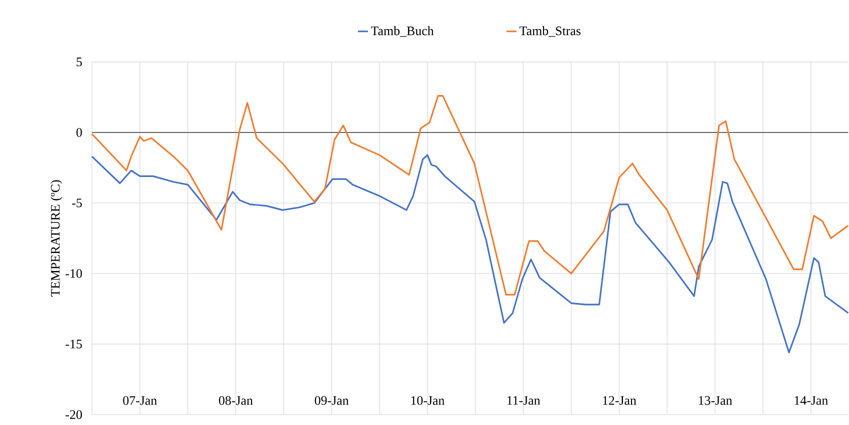 Image resolution: width=849 pixels, height=425 pixels. Describe the element at coordinates (77, 203) in the screenshot. I see `y-tick-label: -5` at that location.